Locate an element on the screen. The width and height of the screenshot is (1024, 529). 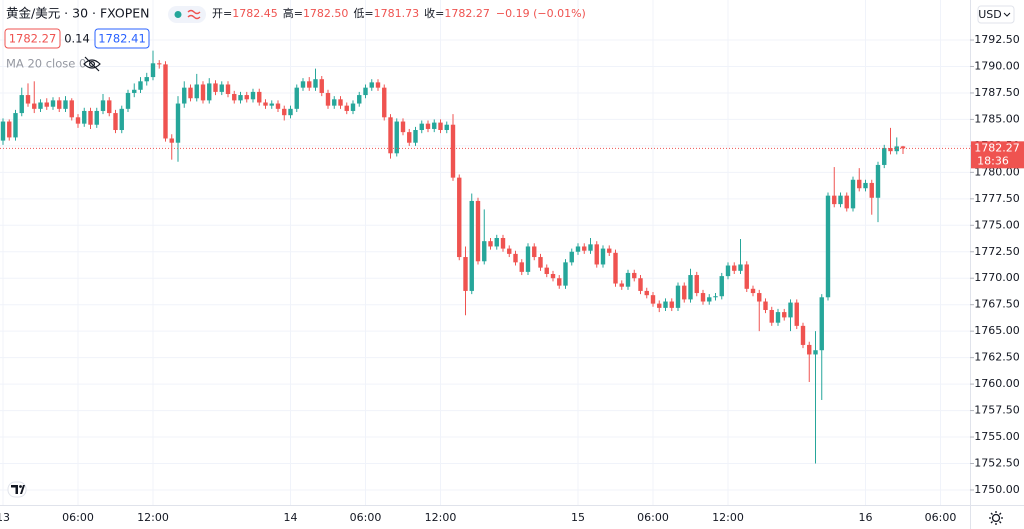
tv-logo is located at coordinates (17, 489).